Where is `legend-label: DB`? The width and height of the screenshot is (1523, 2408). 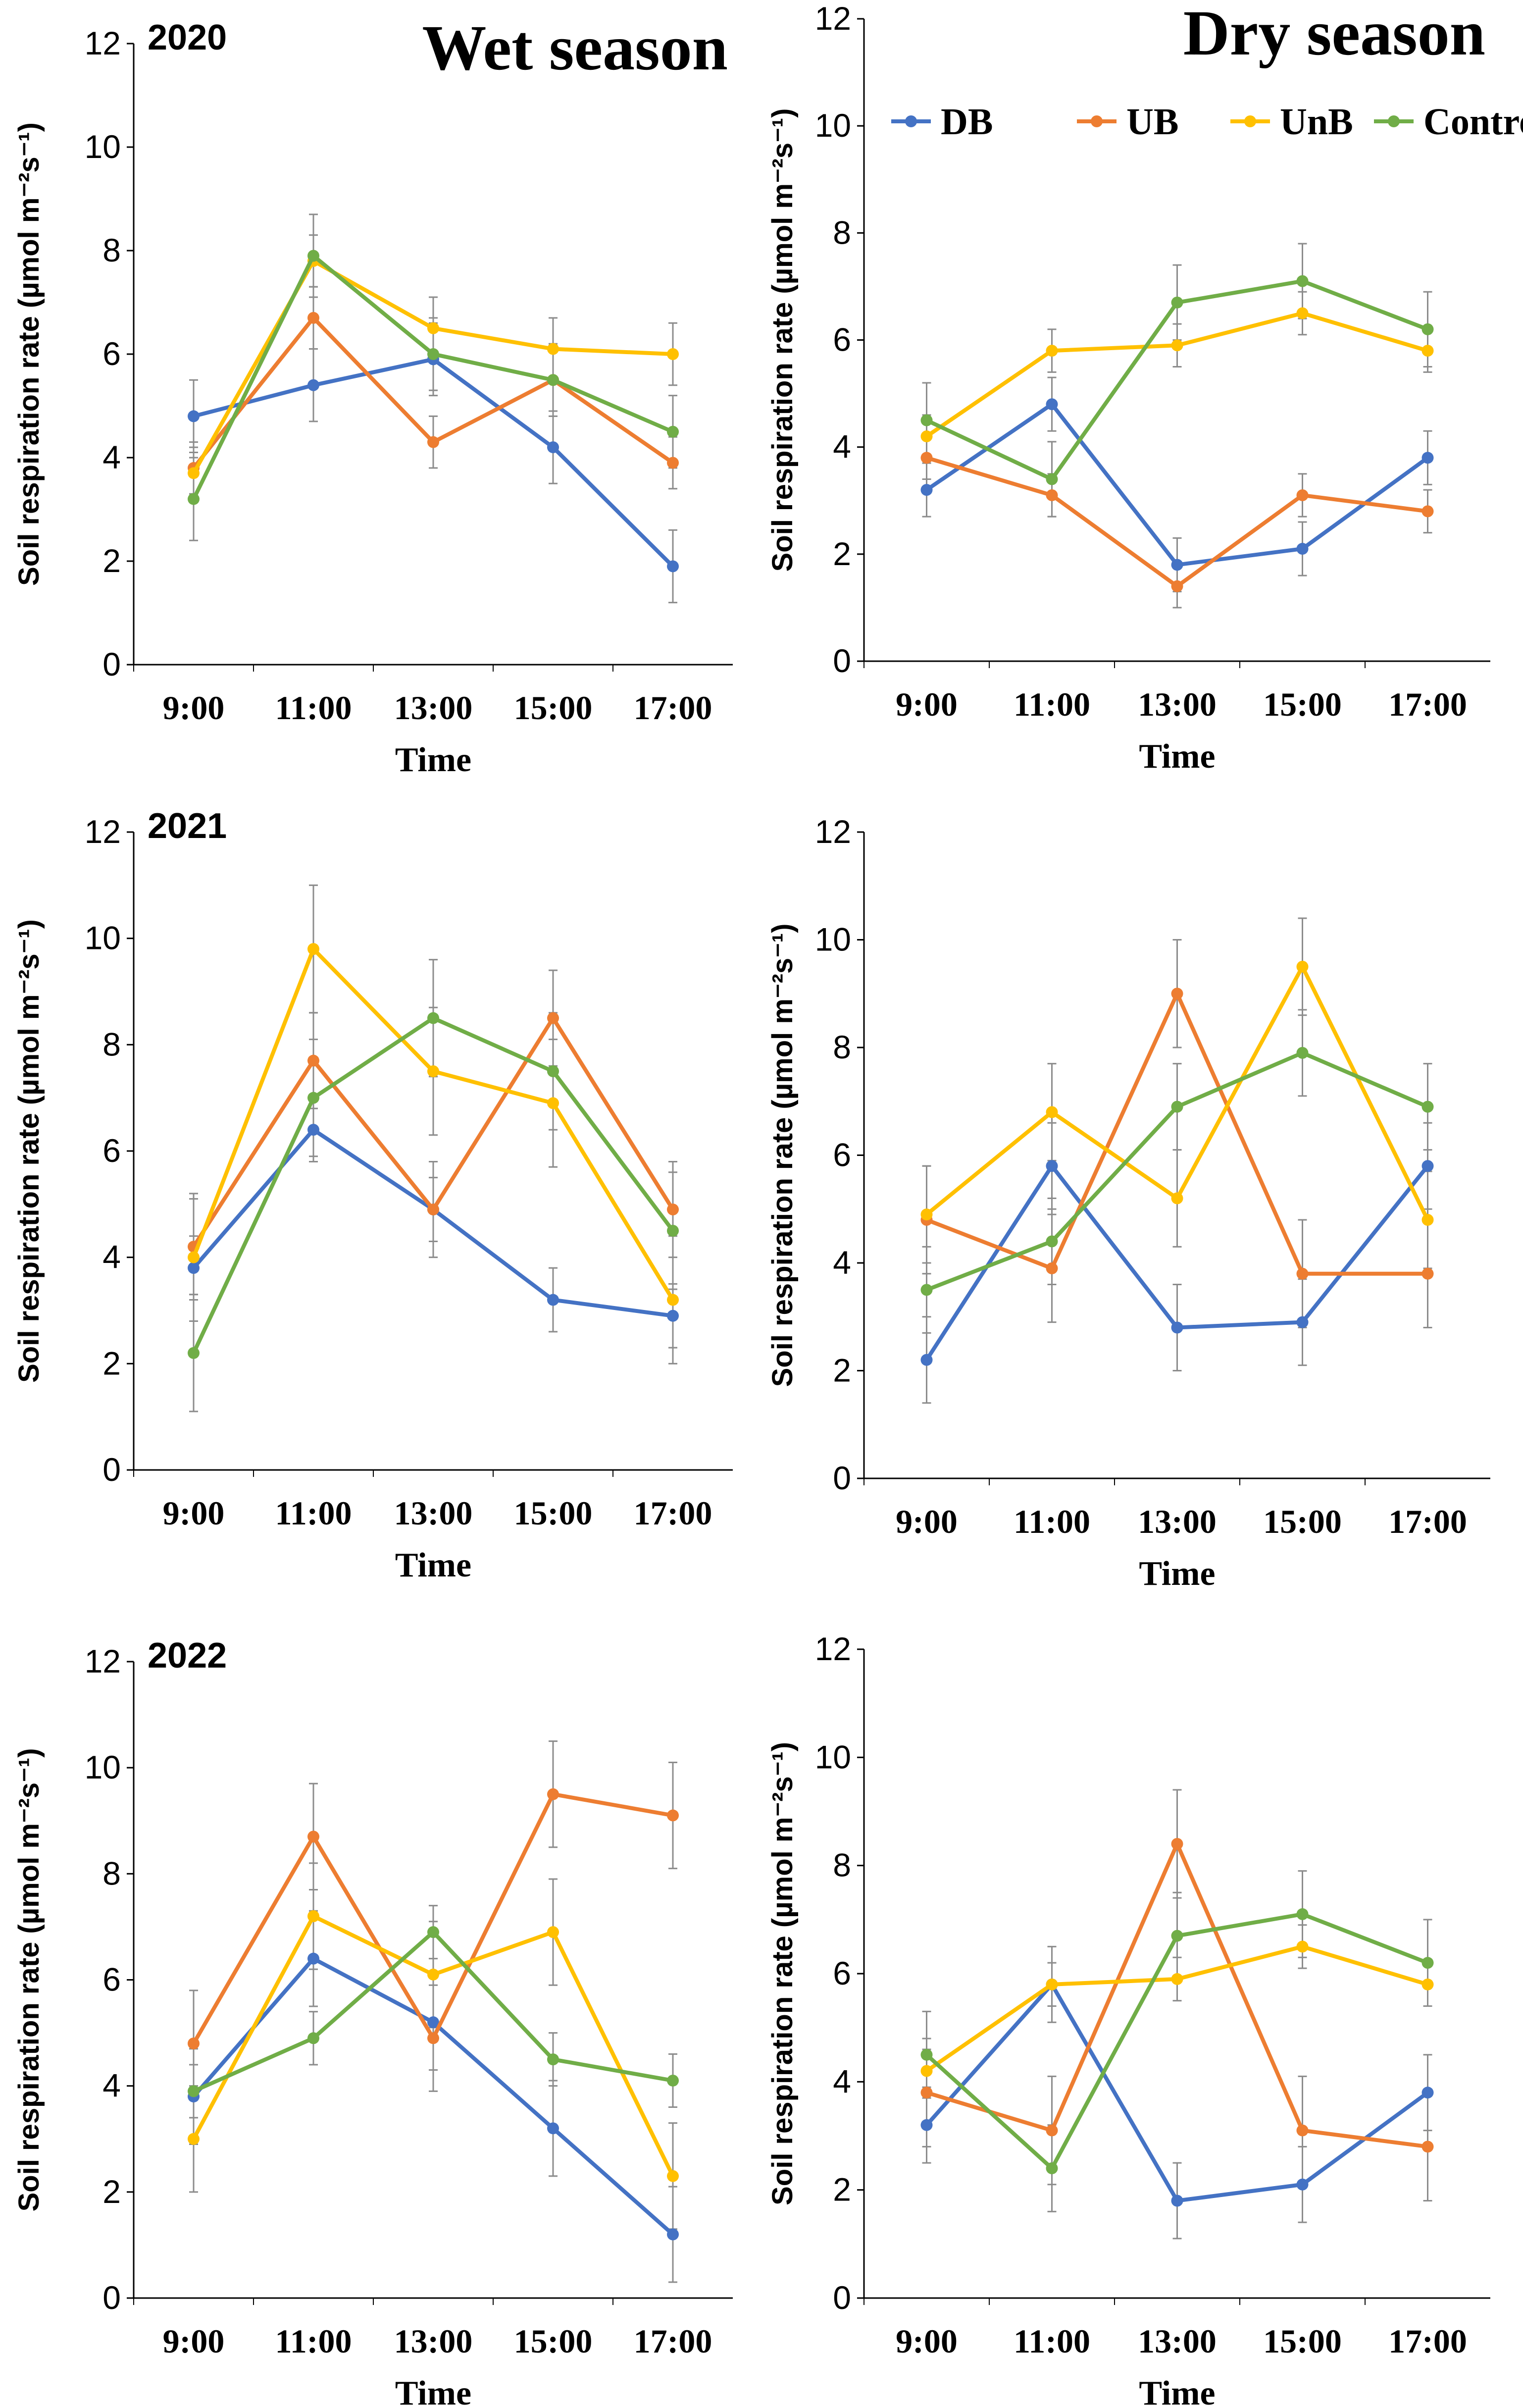
legend-label: DB is located at coordinates (967, 122).